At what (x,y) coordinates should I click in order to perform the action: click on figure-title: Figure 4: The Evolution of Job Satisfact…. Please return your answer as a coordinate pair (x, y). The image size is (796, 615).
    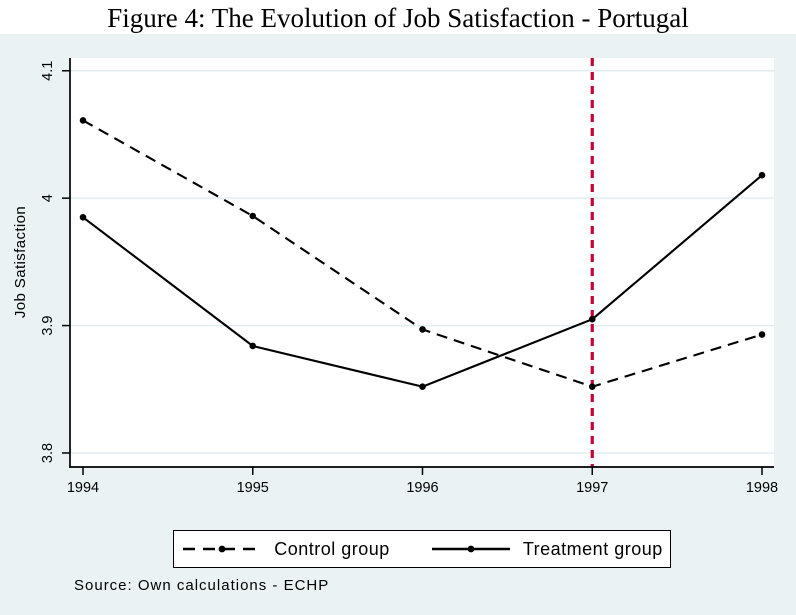
    Looking at the image, I should click on (398, 18).